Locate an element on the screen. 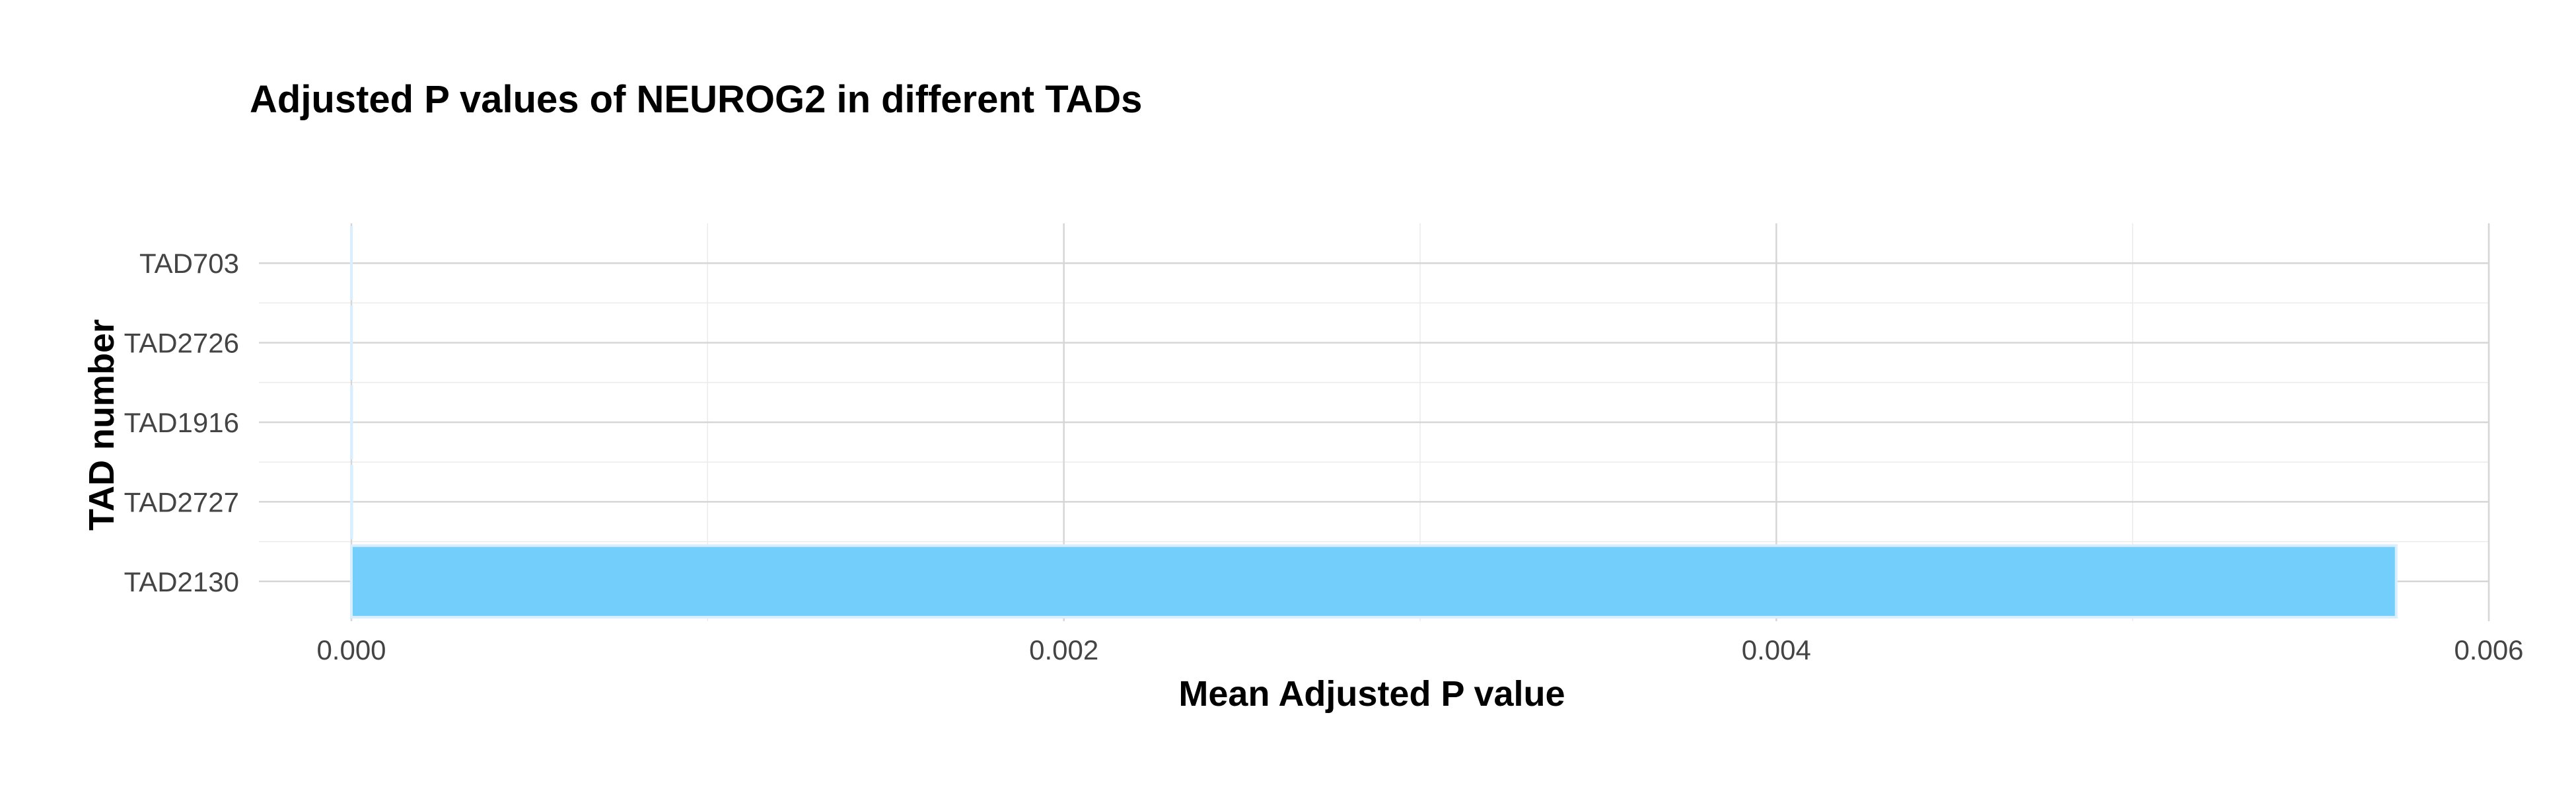 This screenshot has height=793, width=2576. y-tick-label: TAD2726 is located at coordinates (182, 344).